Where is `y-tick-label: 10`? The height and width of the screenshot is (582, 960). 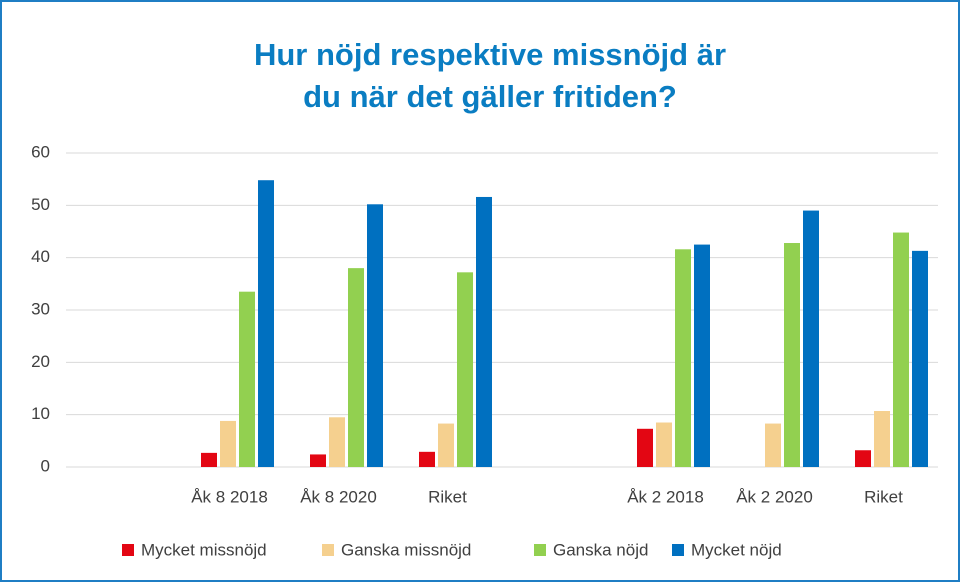 y-tick-label: 10 is located at coordinates (40, 413).